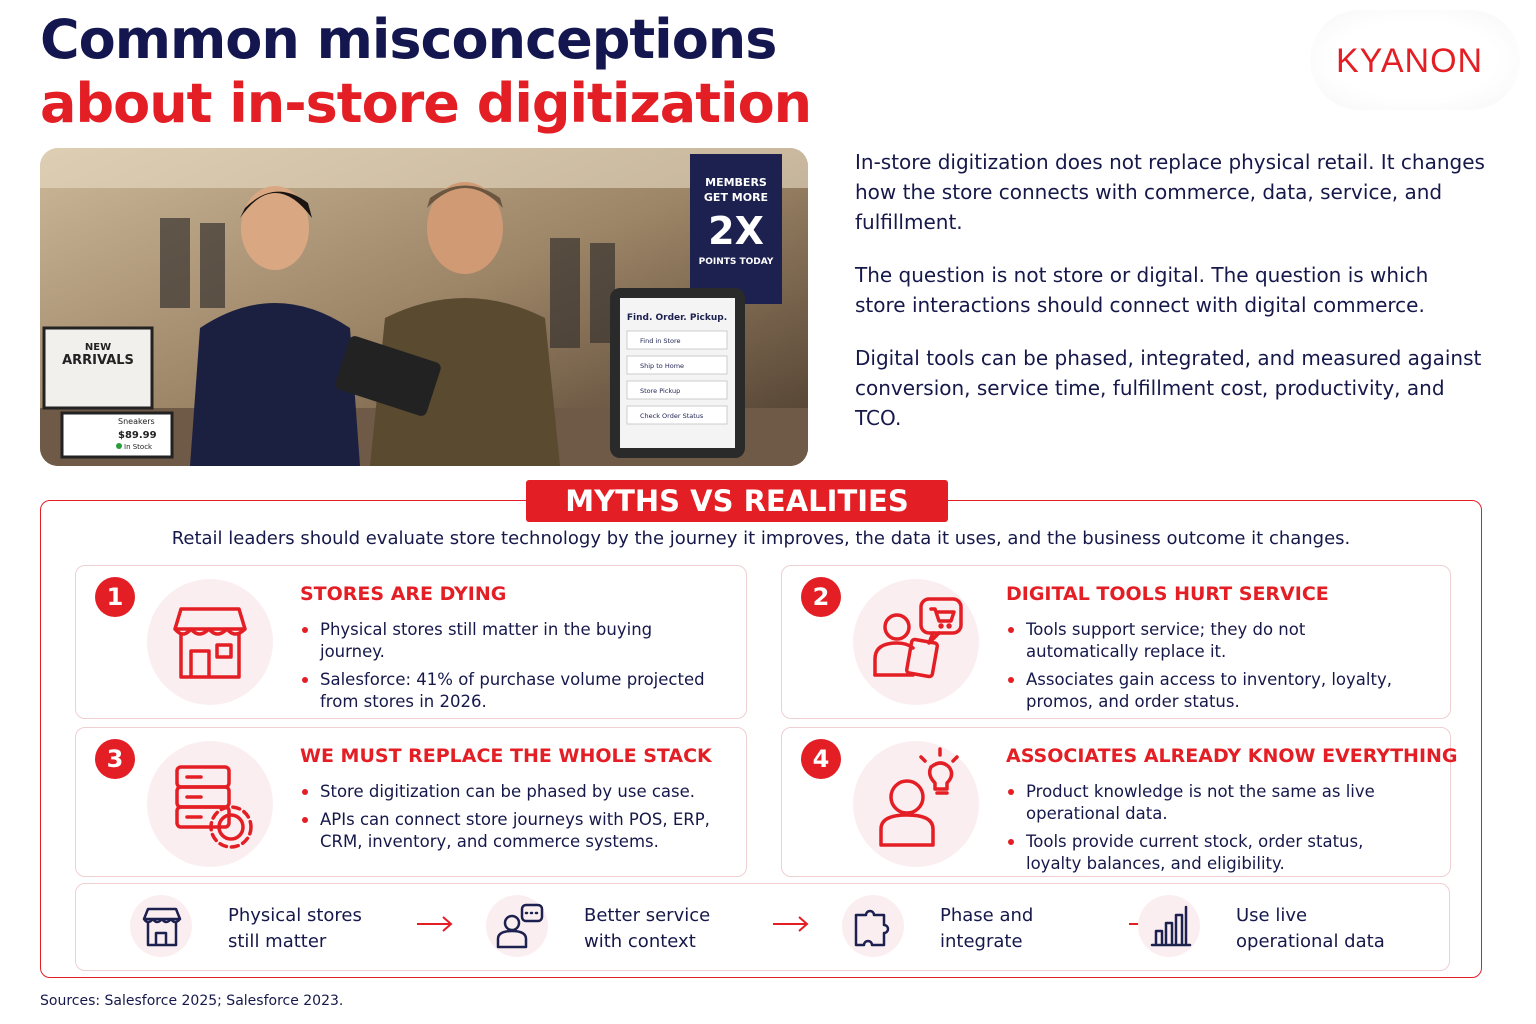 The height and width of the screenshot is (1024, 1536). Describe the element at coordinates (426, 103) in the screenshot. I see `title-line-2: about in-store digitization` at that location.